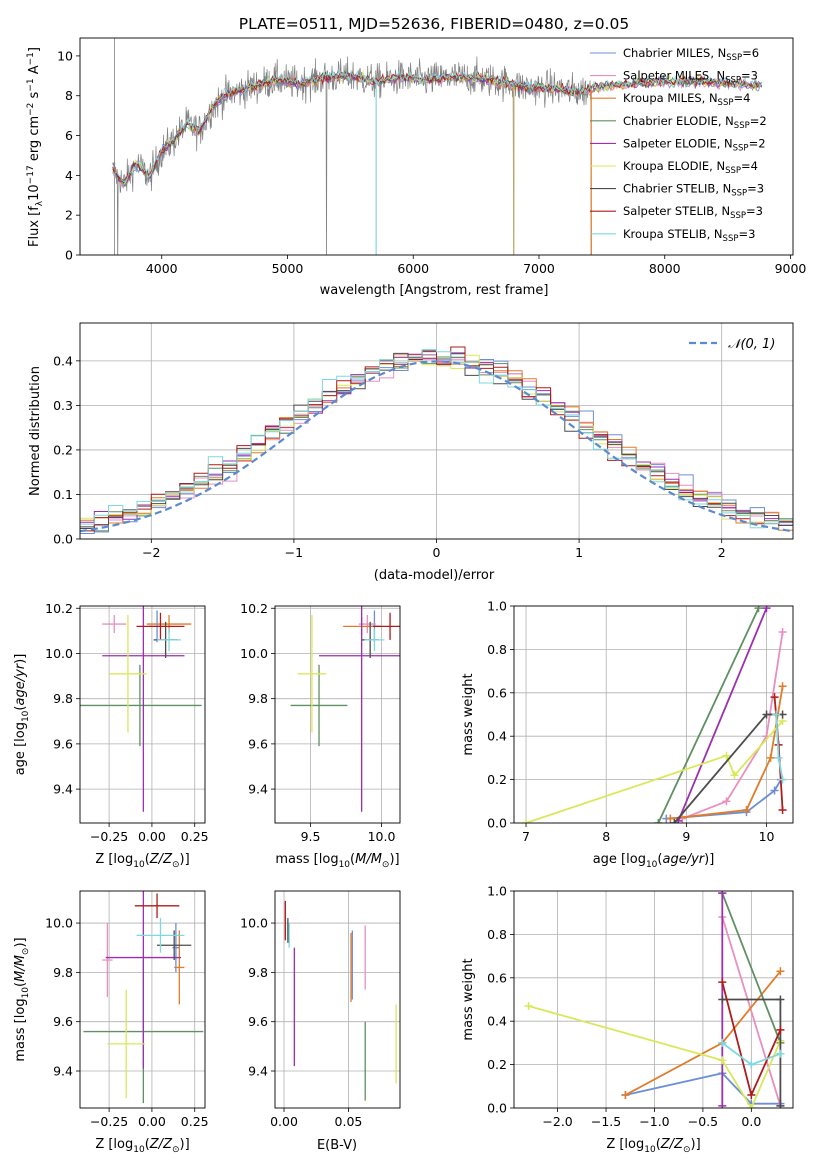  I want to click on label-part: −2, so click(31, 109).